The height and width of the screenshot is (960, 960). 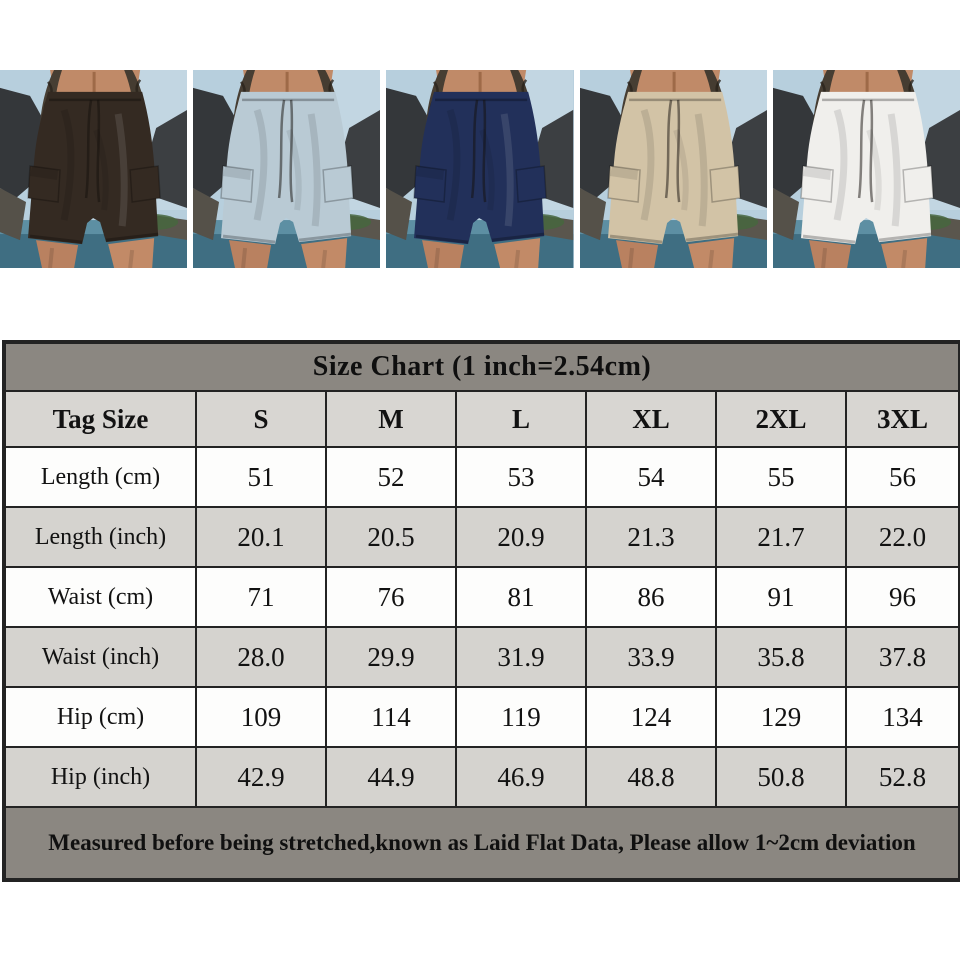 I want to click on product-photo-light-blue, so click(x=287, y=169).